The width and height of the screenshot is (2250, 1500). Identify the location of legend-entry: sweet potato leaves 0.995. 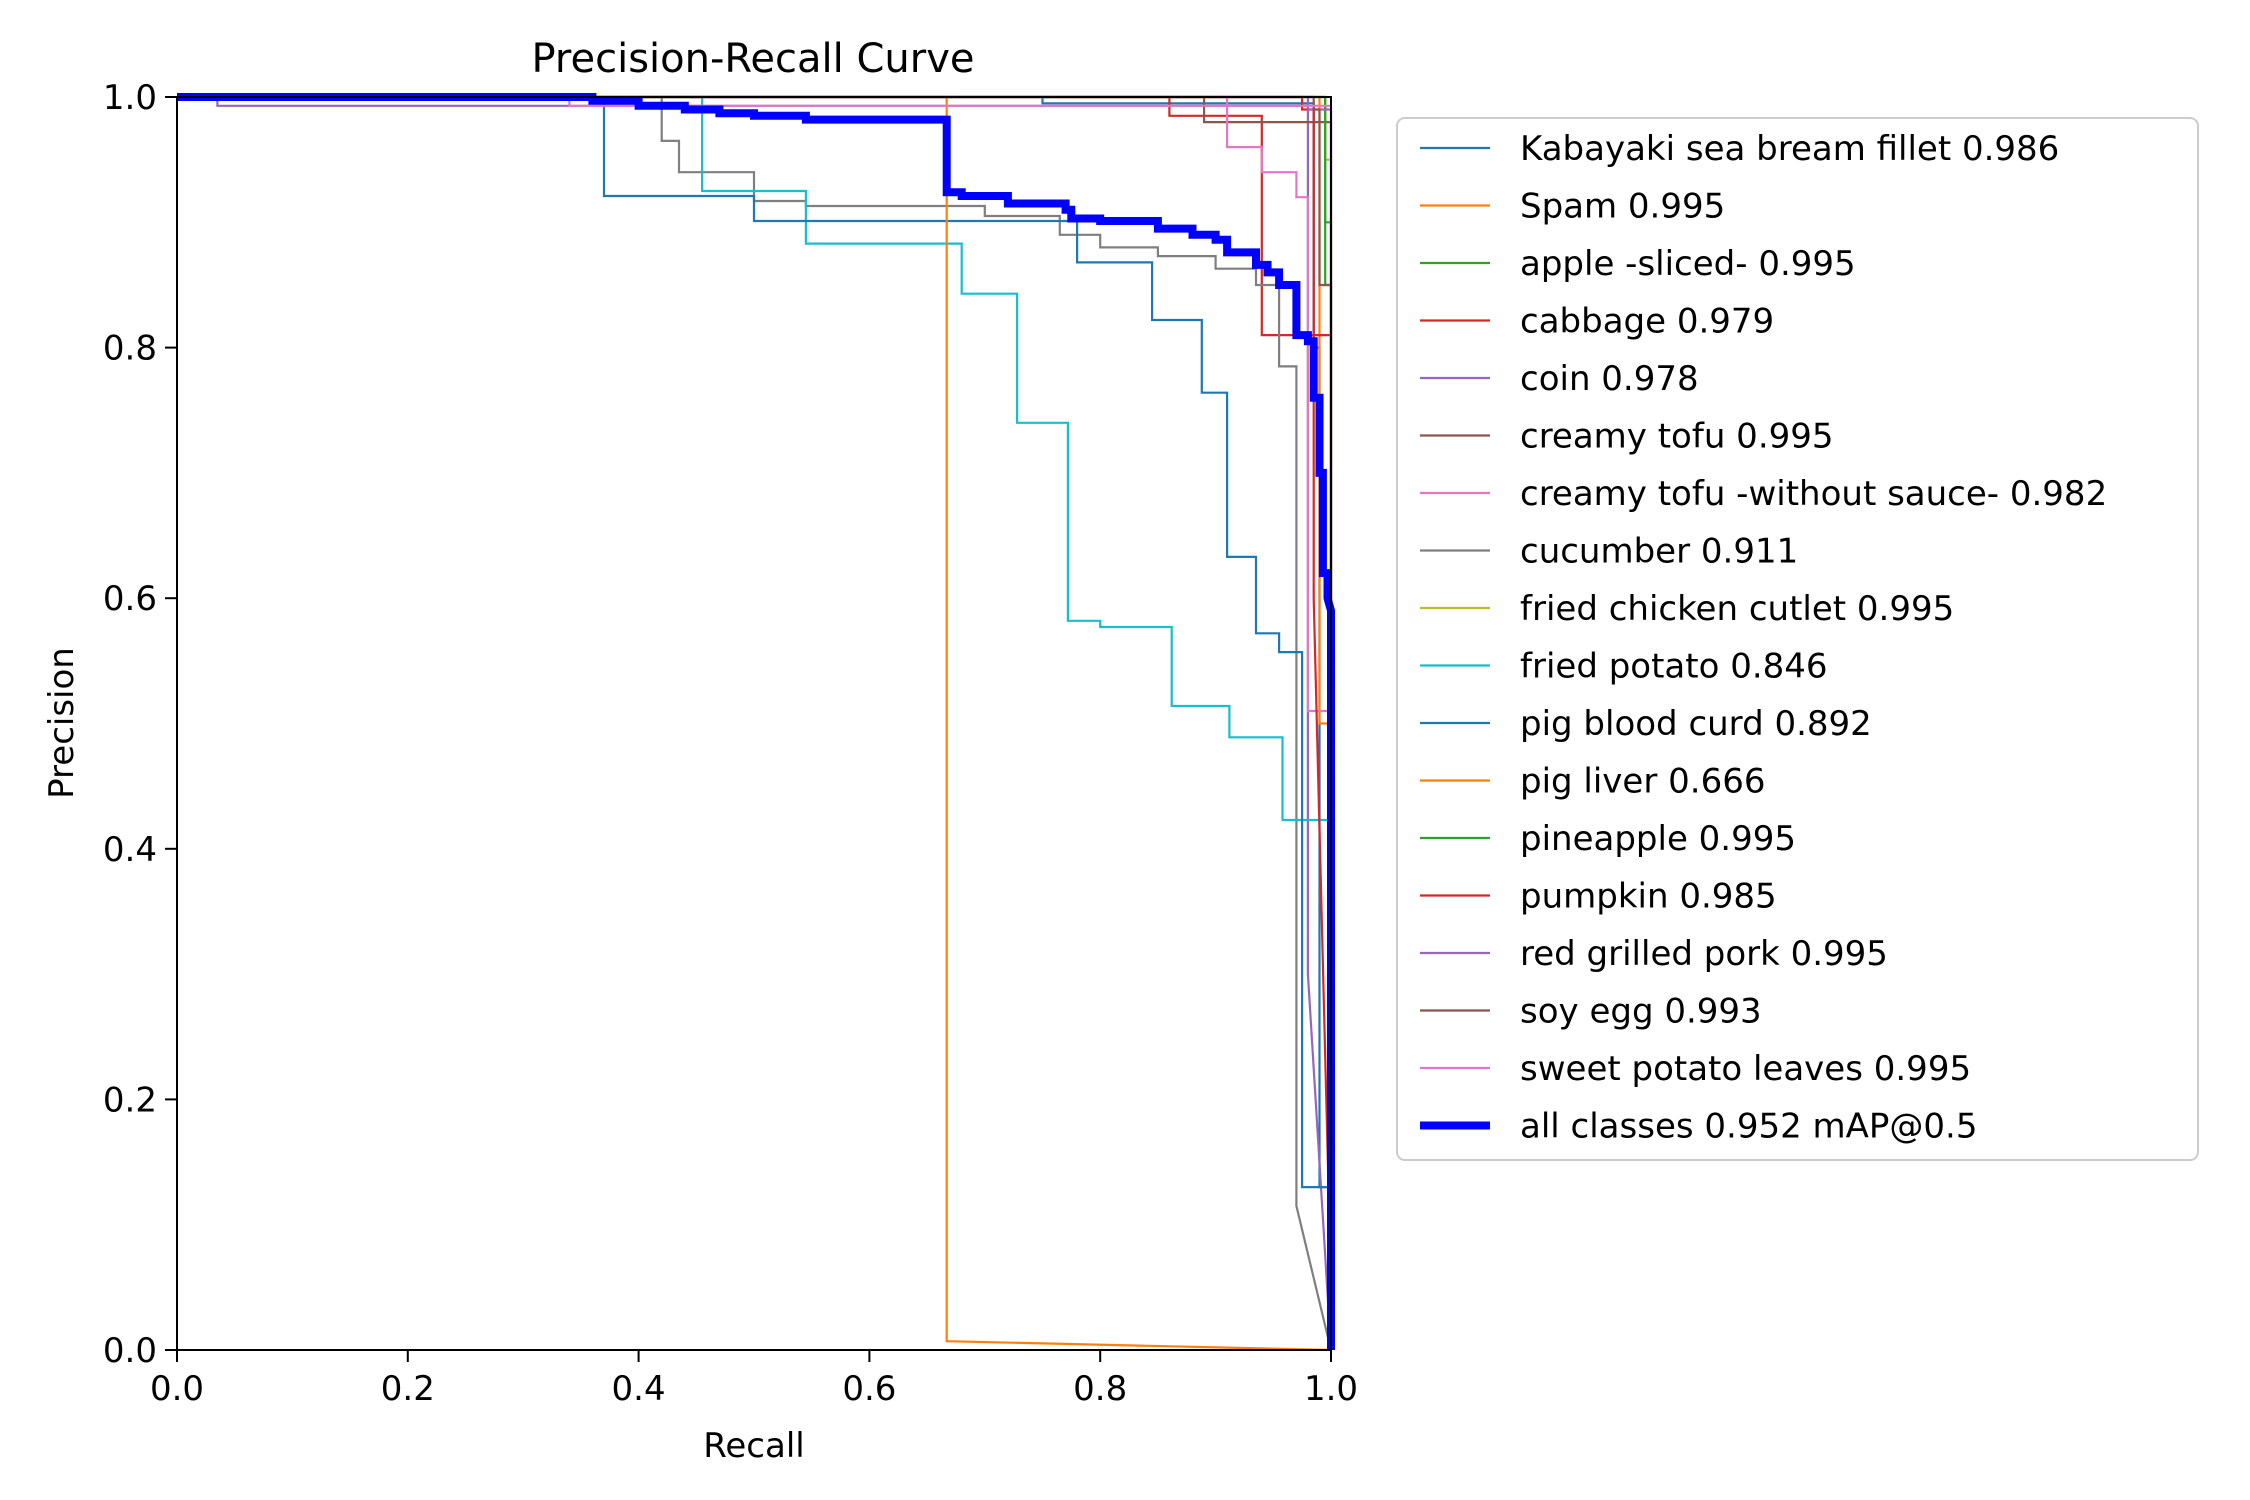
(1745, 1069).